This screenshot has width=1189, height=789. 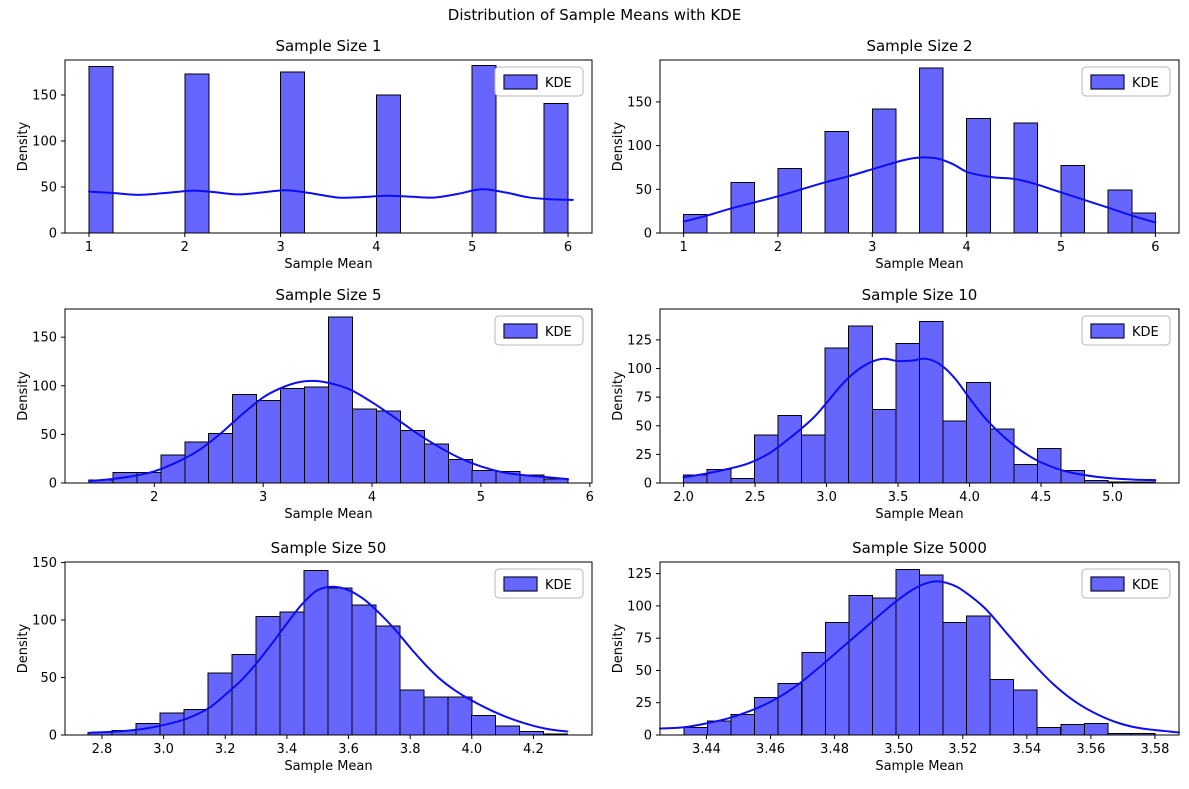 What do you see at coordinates (919, 46) in the screenshot?
I see `subplot-title: Sample Size 2` at bounding box center [919, 46].